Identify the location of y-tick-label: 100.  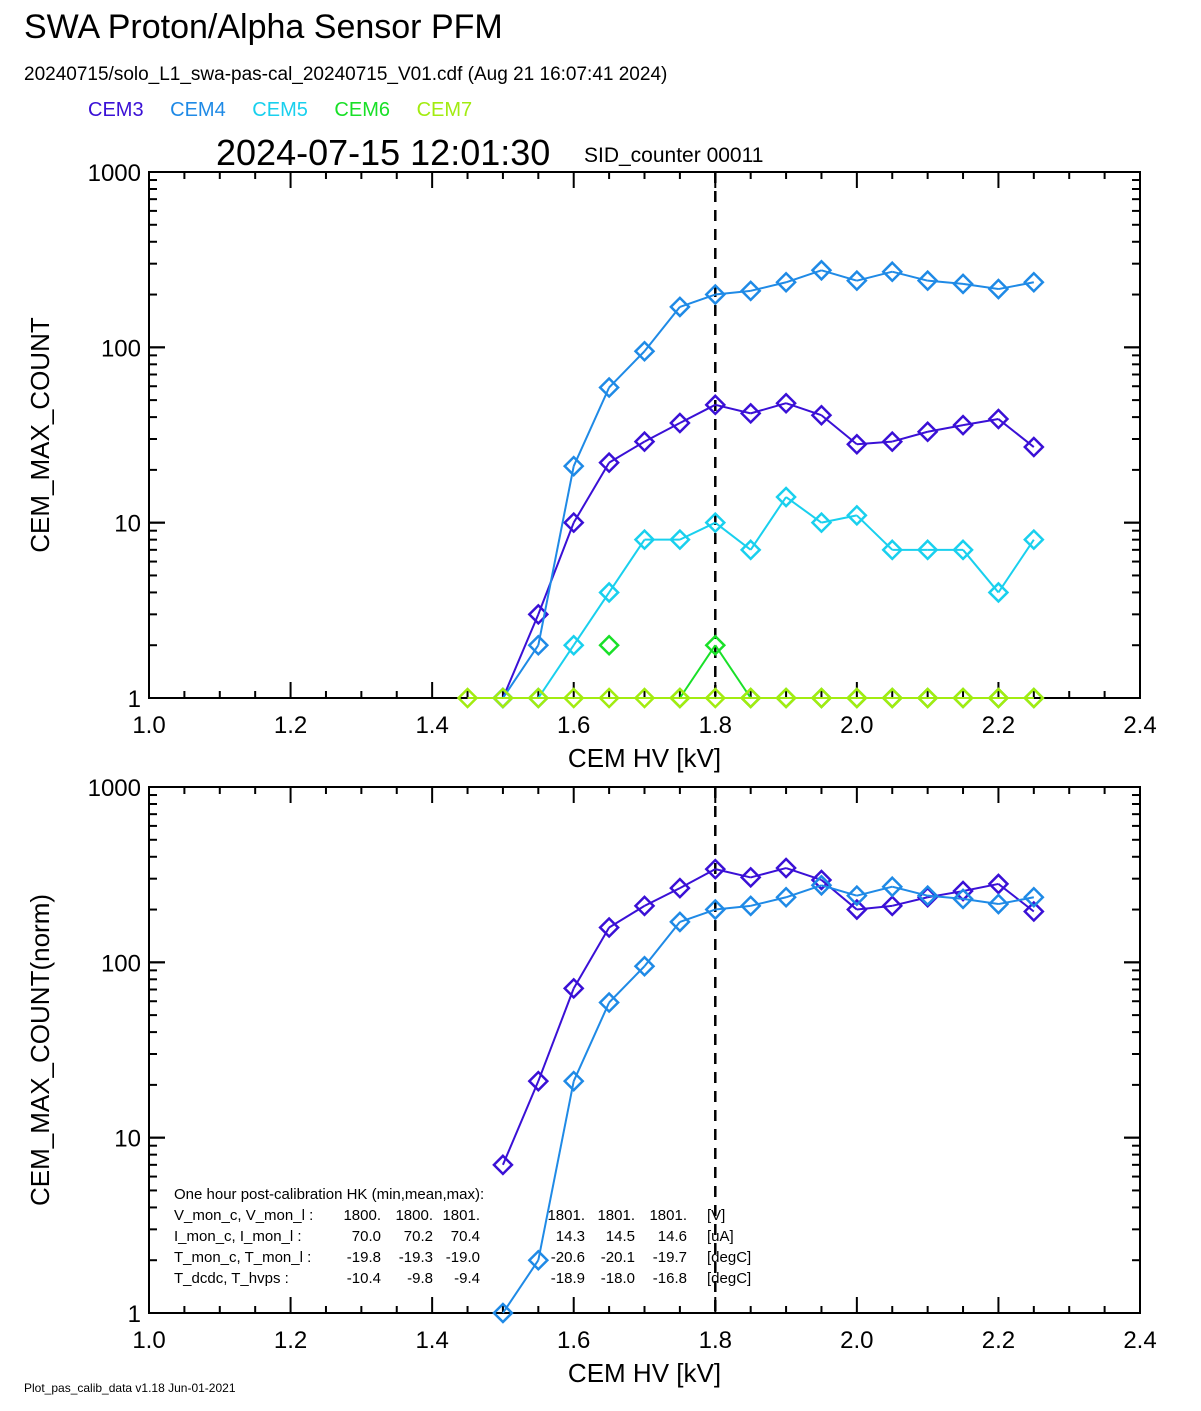
(121, 963).